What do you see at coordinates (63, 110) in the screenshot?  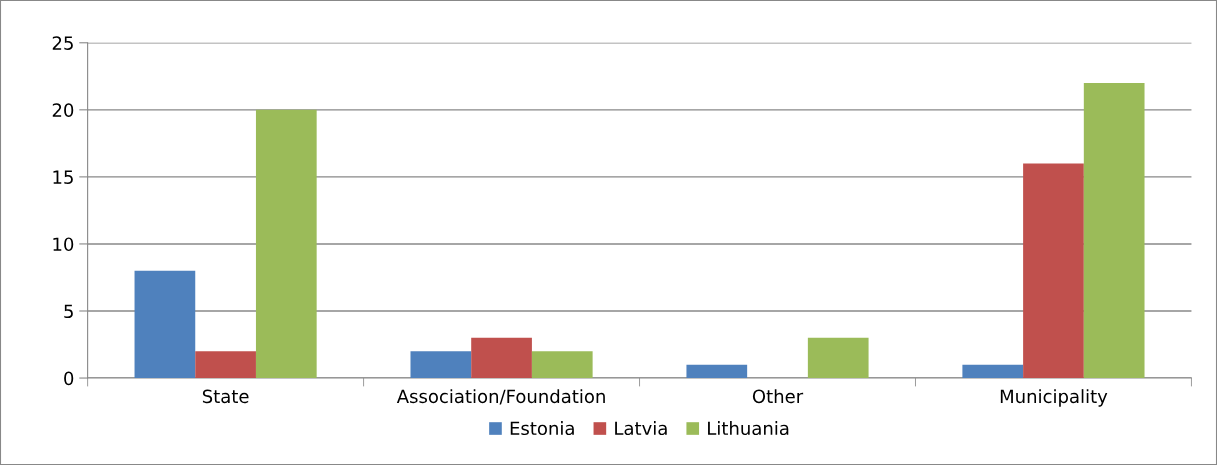 I see `y-tick-label: 20` at bounding box center [63, 110].